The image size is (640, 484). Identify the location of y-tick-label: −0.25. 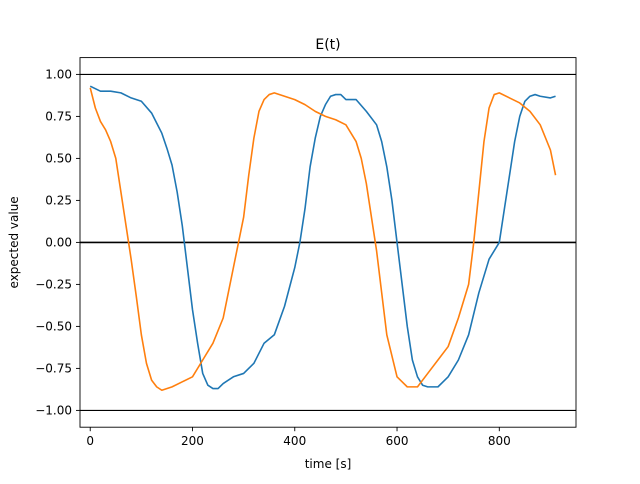
(53, 284).